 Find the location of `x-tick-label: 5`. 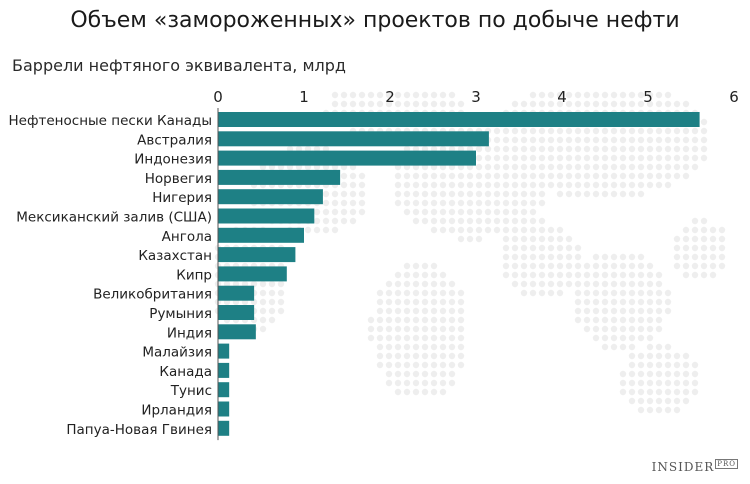

x-tick-label: 5 is located at coordinates (648, 97).